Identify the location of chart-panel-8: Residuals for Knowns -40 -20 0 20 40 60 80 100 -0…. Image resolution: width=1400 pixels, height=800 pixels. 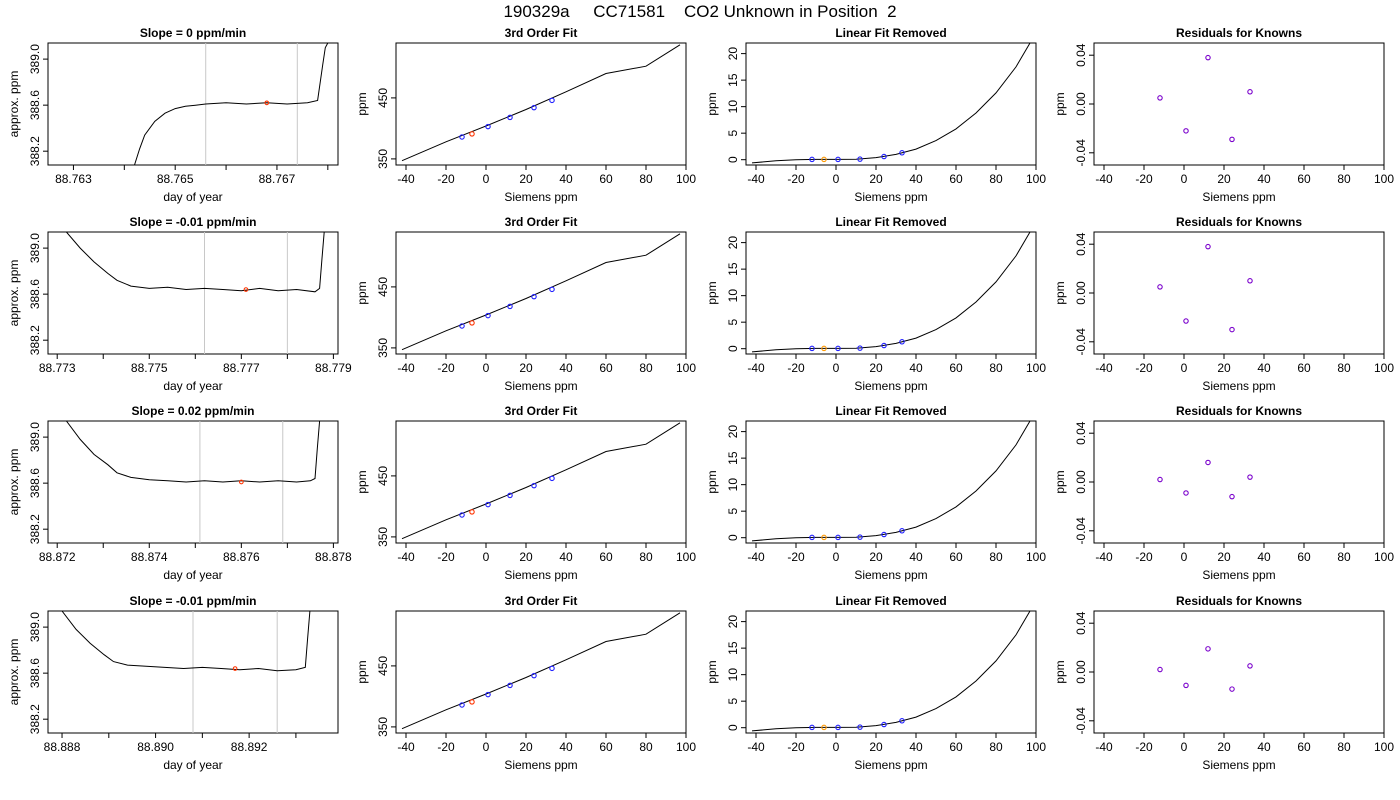
(1223, 304).